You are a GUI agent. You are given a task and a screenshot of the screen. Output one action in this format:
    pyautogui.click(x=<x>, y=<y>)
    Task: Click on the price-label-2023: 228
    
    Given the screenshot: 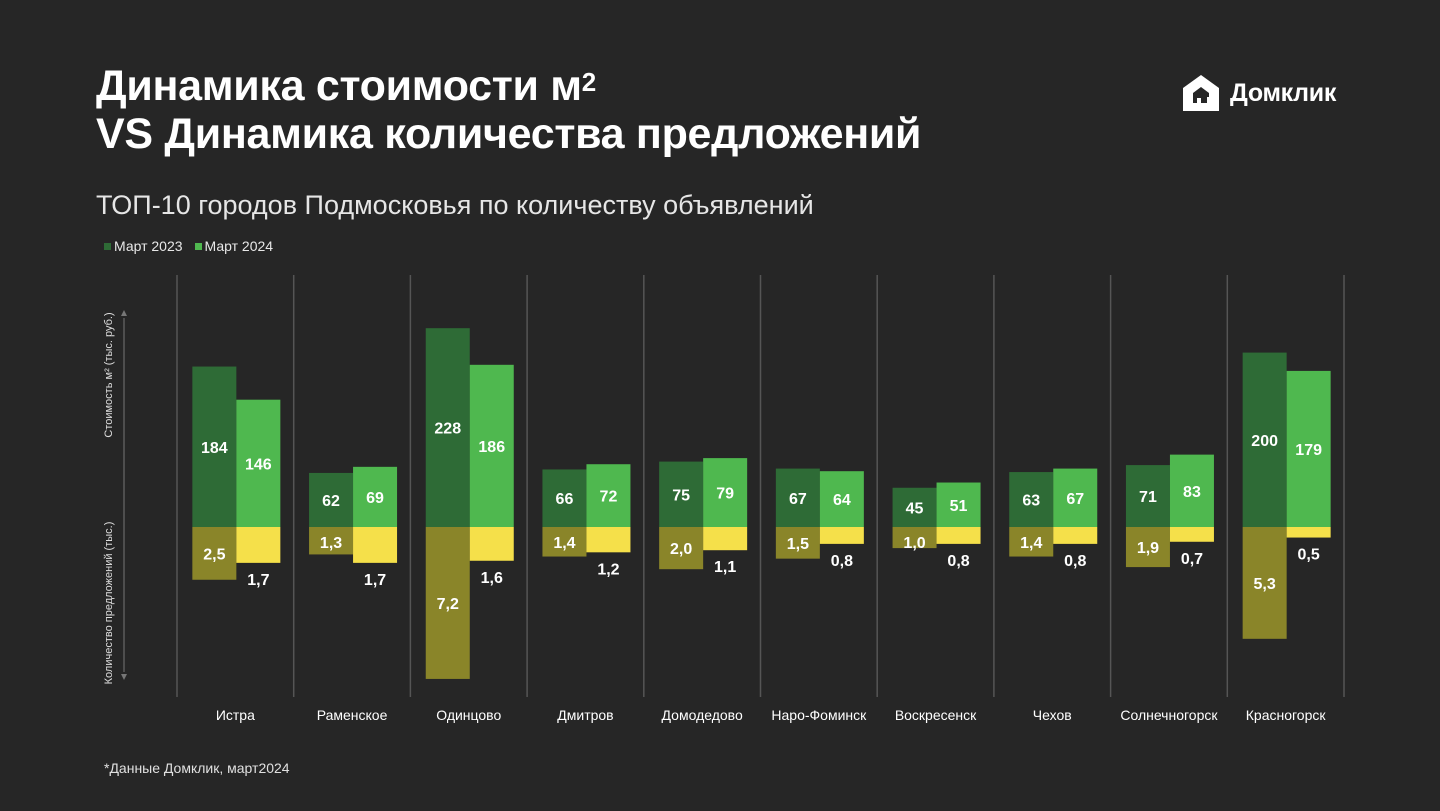 What is the action you would take?
    pyautogui.click(x=447, y=429)
    